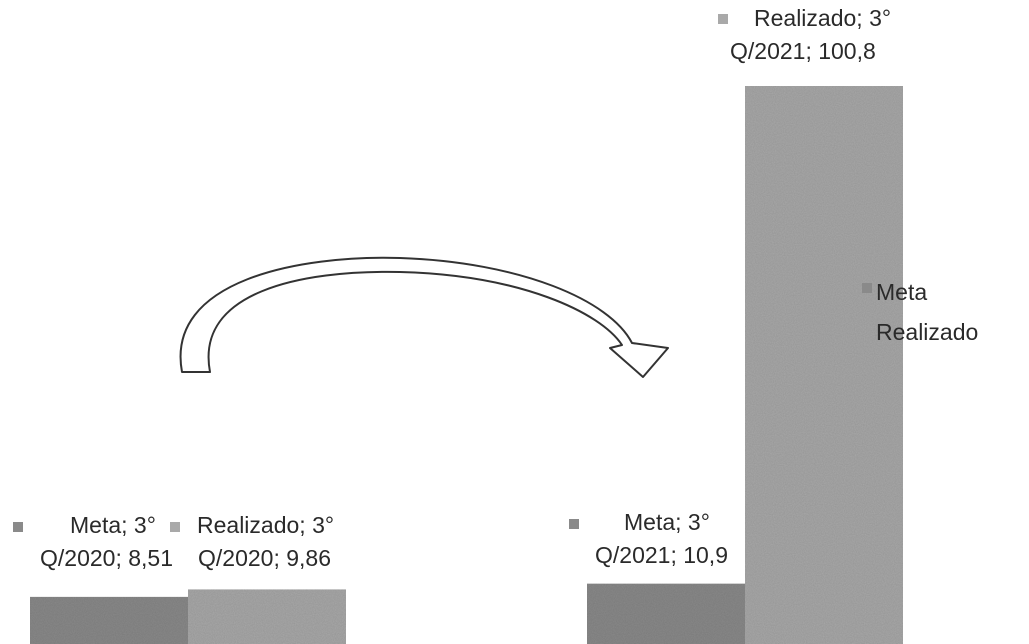 The height and width of the screenshot is (644, 1029). I want to click on legend-swatch-meta, so click(867, 288).